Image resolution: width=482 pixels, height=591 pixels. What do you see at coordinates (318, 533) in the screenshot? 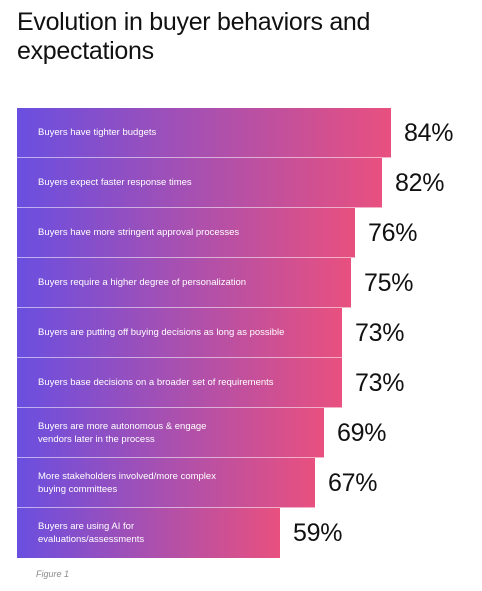
I see `value-label: 59%` at bounding box center [318, 533].